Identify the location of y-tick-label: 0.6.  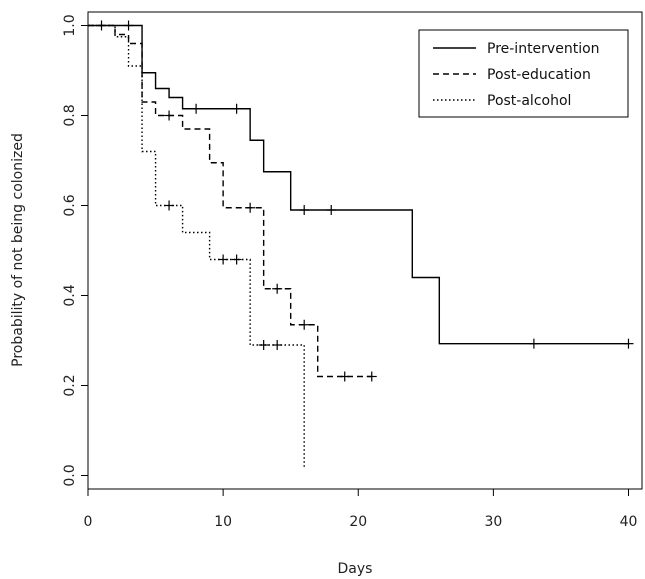
(70, 205).